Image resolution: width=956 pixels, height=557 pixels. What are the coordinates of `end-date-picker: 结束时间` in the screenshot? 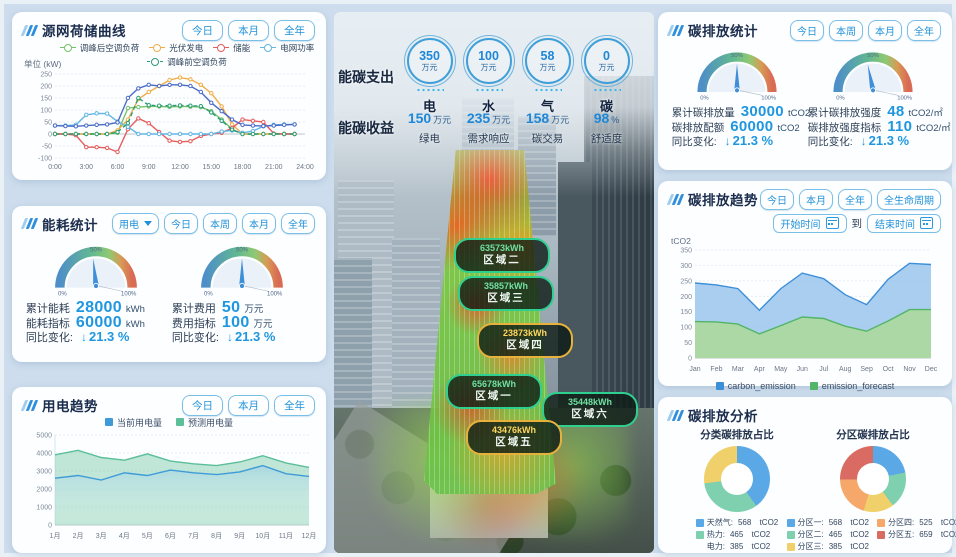 It's located at (904, 223).